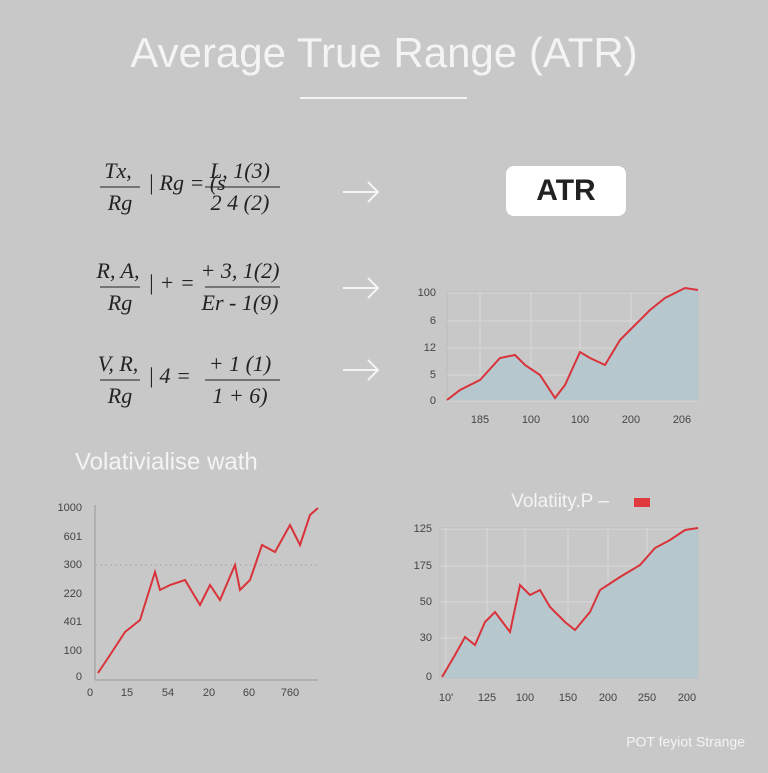 The height and width of the screenshot is (773, 768). What do you see at coordinates (433, 375) in the screenshot?
I see `y-tick-label: 5` at bounding box center [433, 375].